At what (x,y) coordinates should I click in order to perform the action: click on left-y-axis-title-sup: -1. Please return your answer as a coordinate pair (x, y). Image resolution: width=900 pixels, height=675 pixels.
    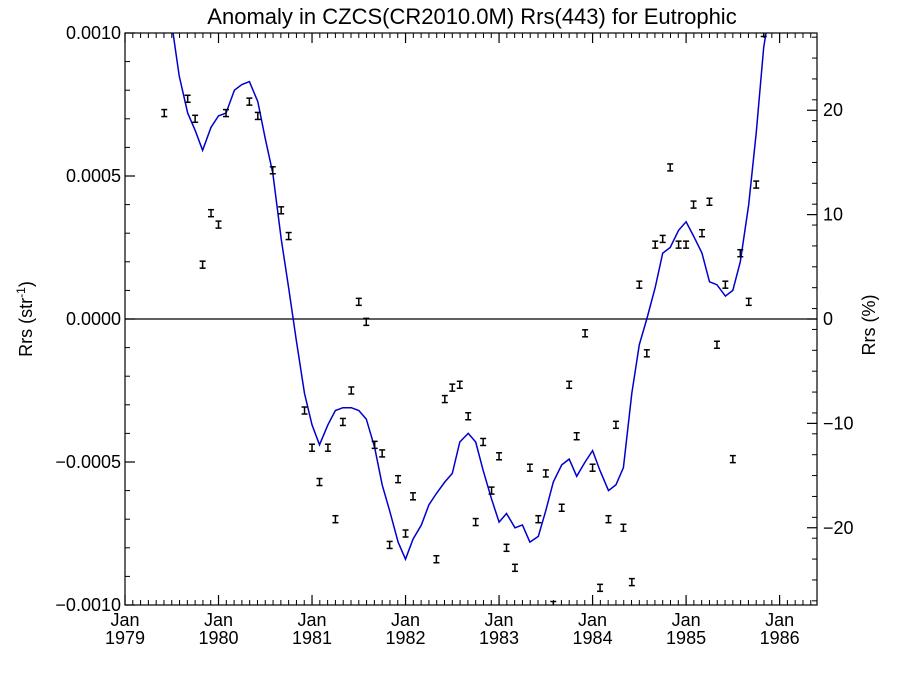
    Looking at the image, I should click on (21, 292).